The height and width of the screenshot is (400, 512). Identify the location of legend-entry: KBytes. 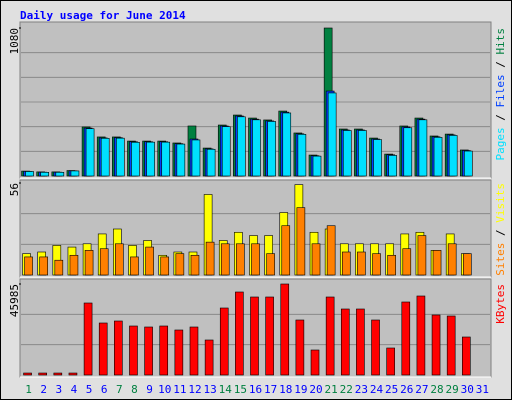
(500, 304).